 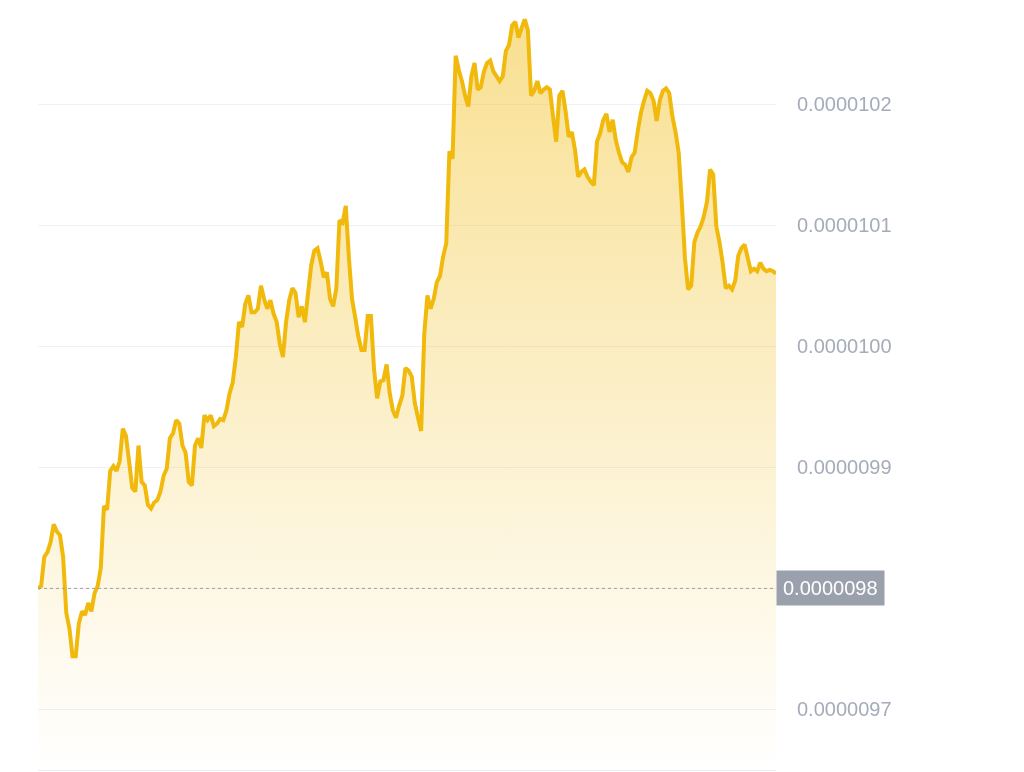 What do you see at coordinates (844, 346) in the screenshot?
I see `y-tick-label: 0.0000100` at bounding box center [844, 346].